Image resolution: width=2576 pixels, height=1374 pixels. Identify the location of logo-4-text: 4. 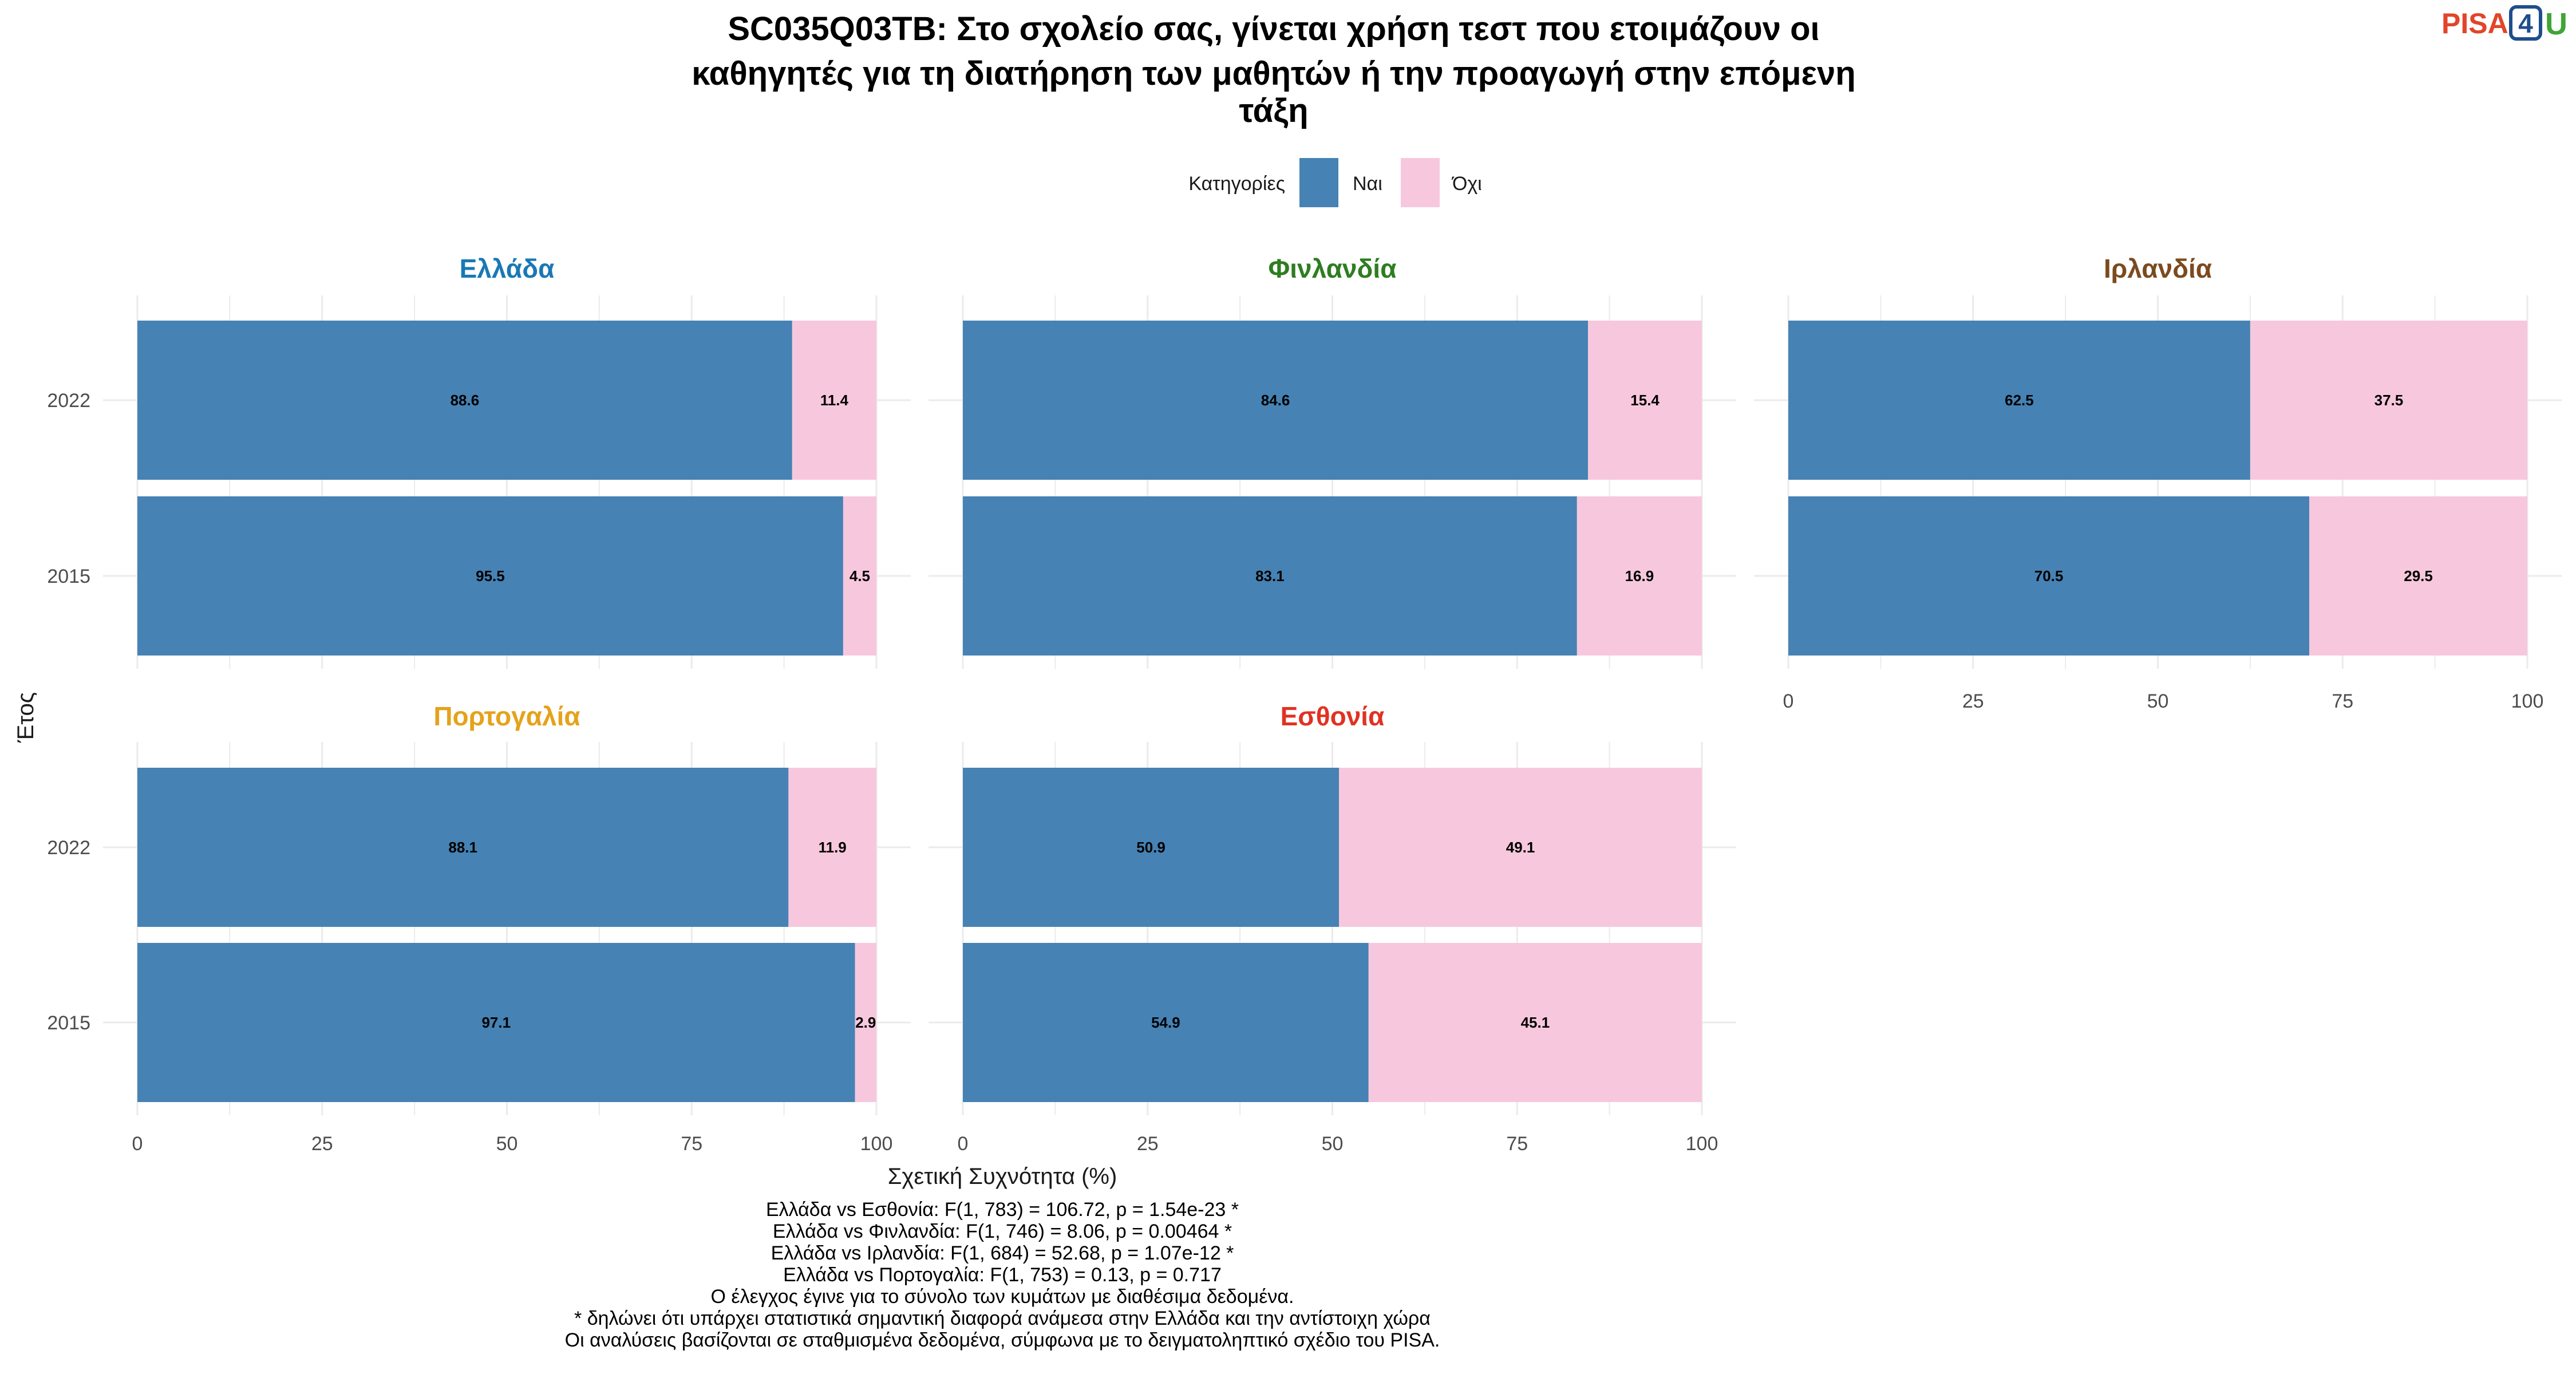
(2525, 24).